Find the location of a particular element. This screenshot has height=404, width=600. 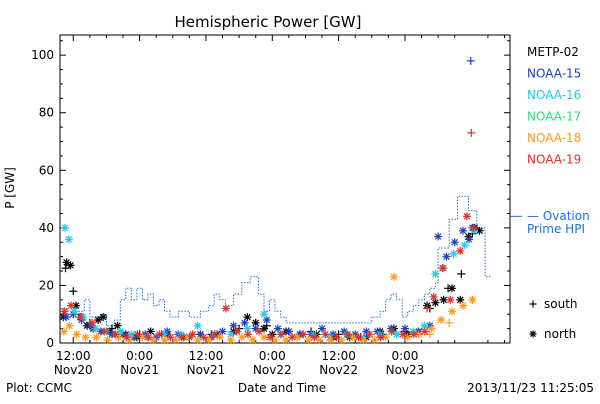

noaa-18-south-point is located at coordinates (449, 322).